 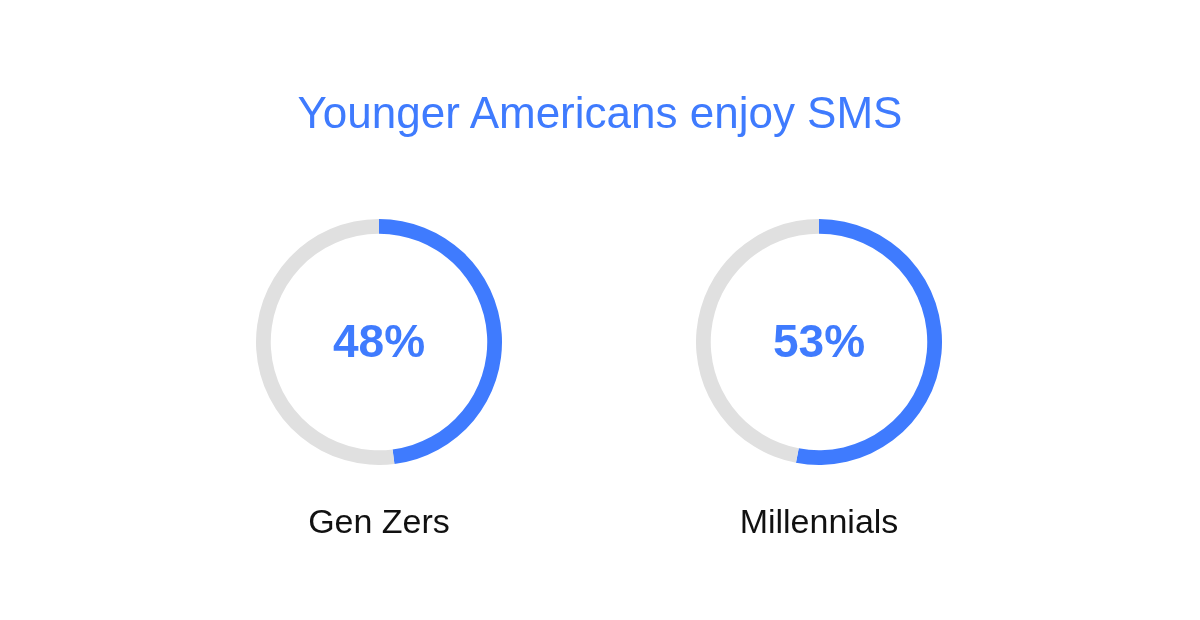 What do you see at coordinates (819, 340) in the screenshot?
I see `text: 53%` at bounding box center [819, 340].